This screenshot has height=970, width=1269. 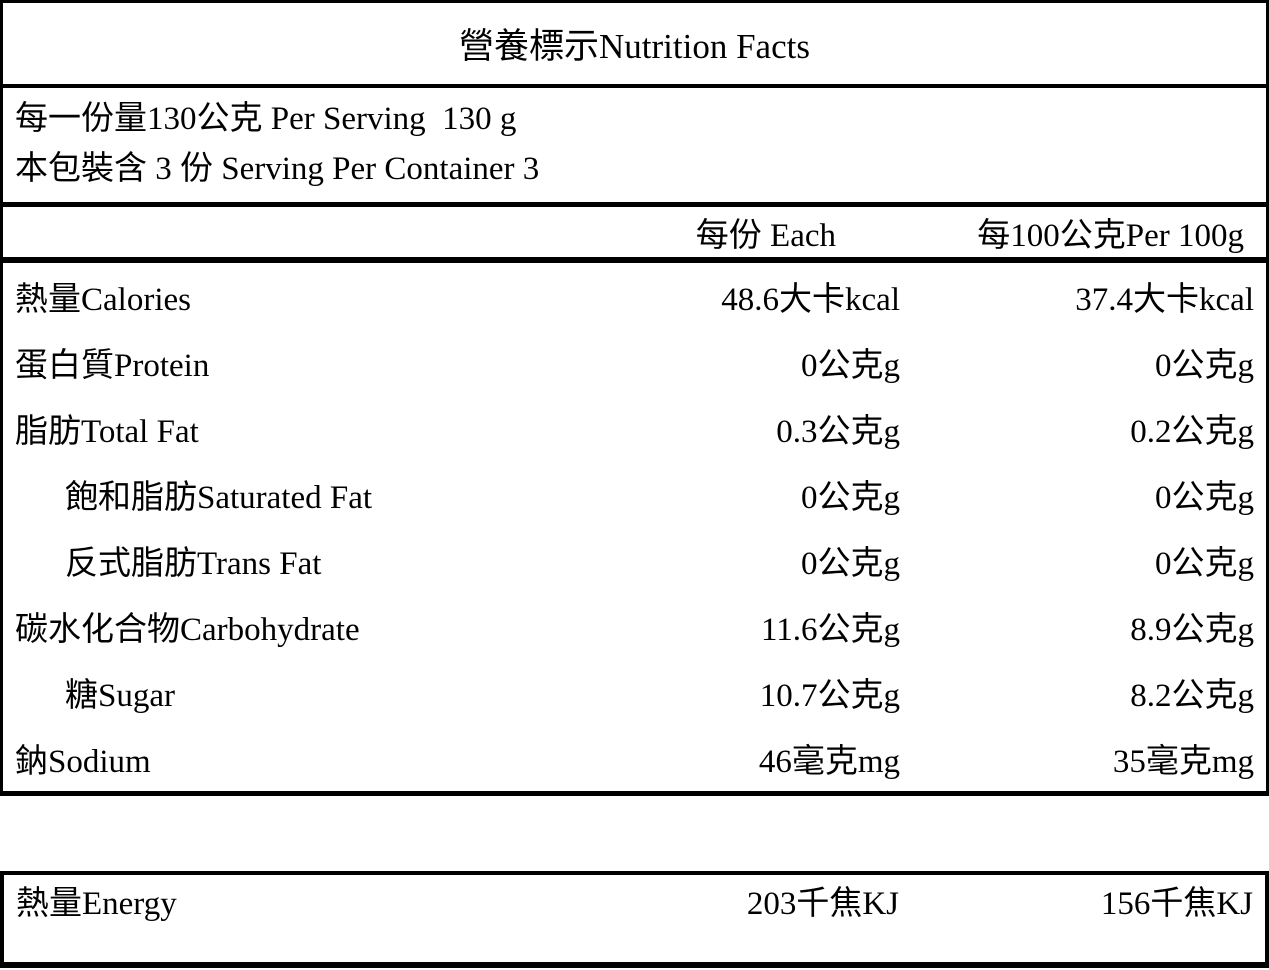 What do you see at coordinates (266, 119) in the screenshot?
I see `serving-size-line: 每一份量130公克 Per Serving 130 g` at bounding box center [266, 119].